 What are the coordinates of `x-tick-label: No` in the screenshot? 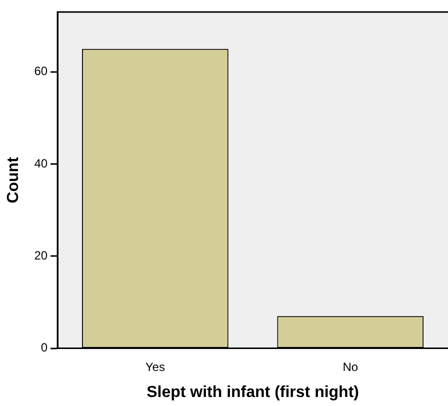 It's located at (350, 367).